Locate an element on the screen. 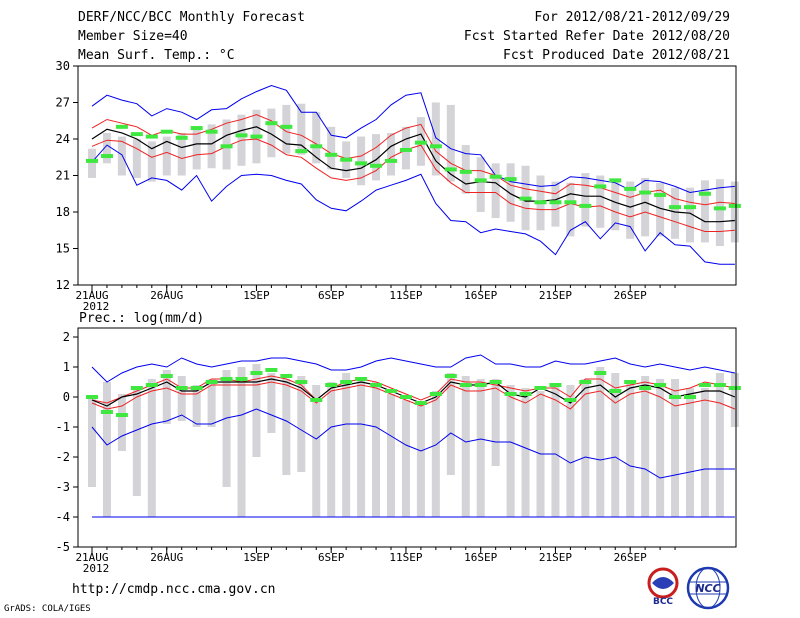 The image size is (800, 618). source-url: http://cmdp.ncc.cma.gov.cn is located at coordinates (174, 589).